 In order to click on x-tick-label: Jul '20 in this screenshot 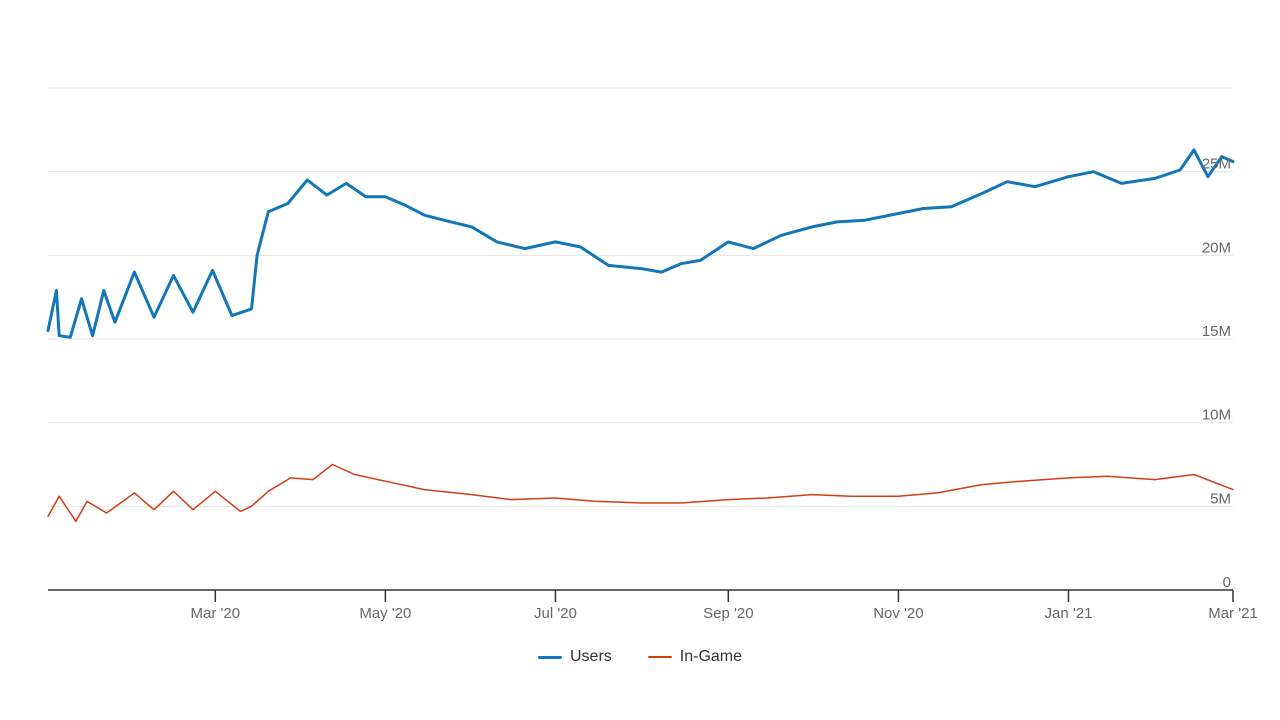, I will do `click(555, 613)`.